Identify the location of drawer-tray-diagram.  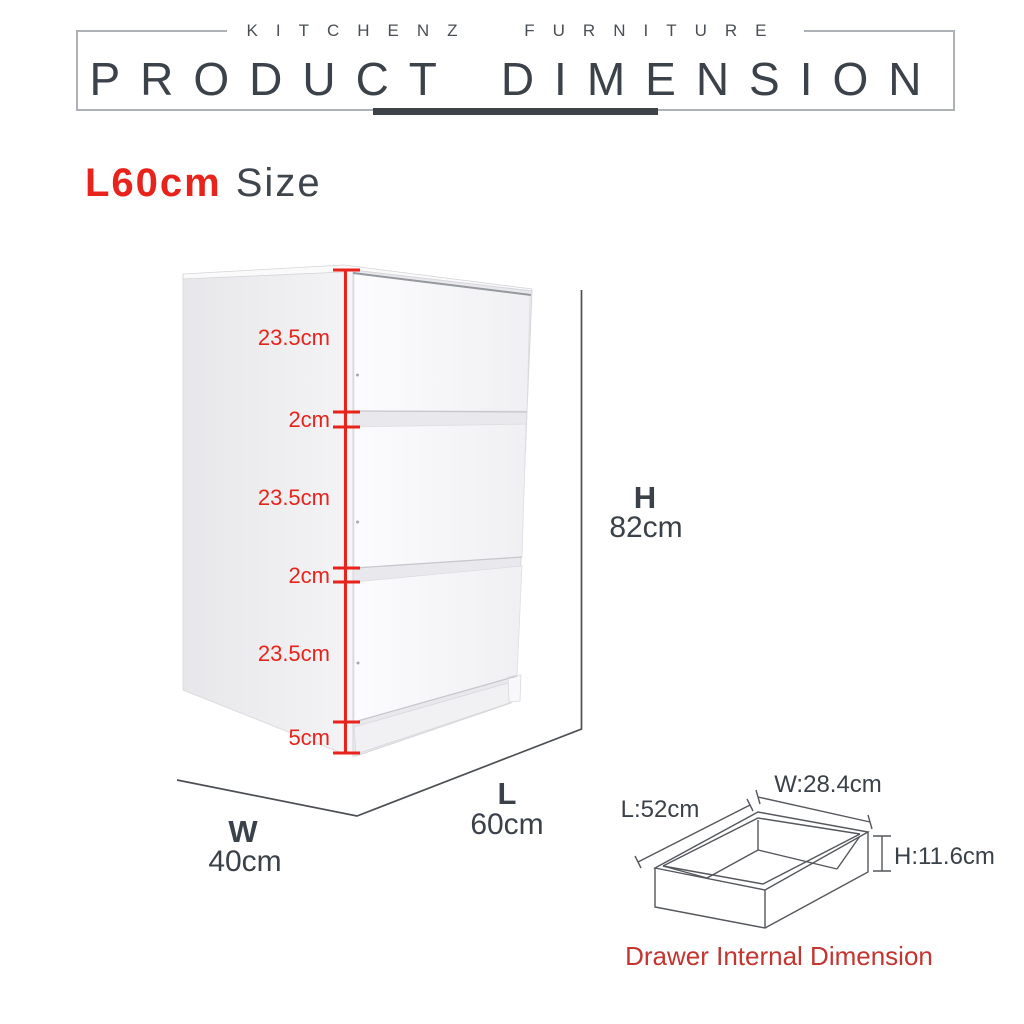
(762, 859).